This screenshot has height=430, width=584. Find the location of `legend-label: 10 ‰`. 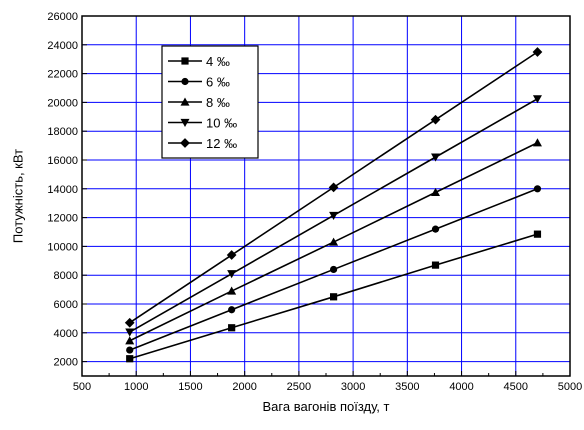

legend-label: 10 ‰ is located at coordinates (221, 123).